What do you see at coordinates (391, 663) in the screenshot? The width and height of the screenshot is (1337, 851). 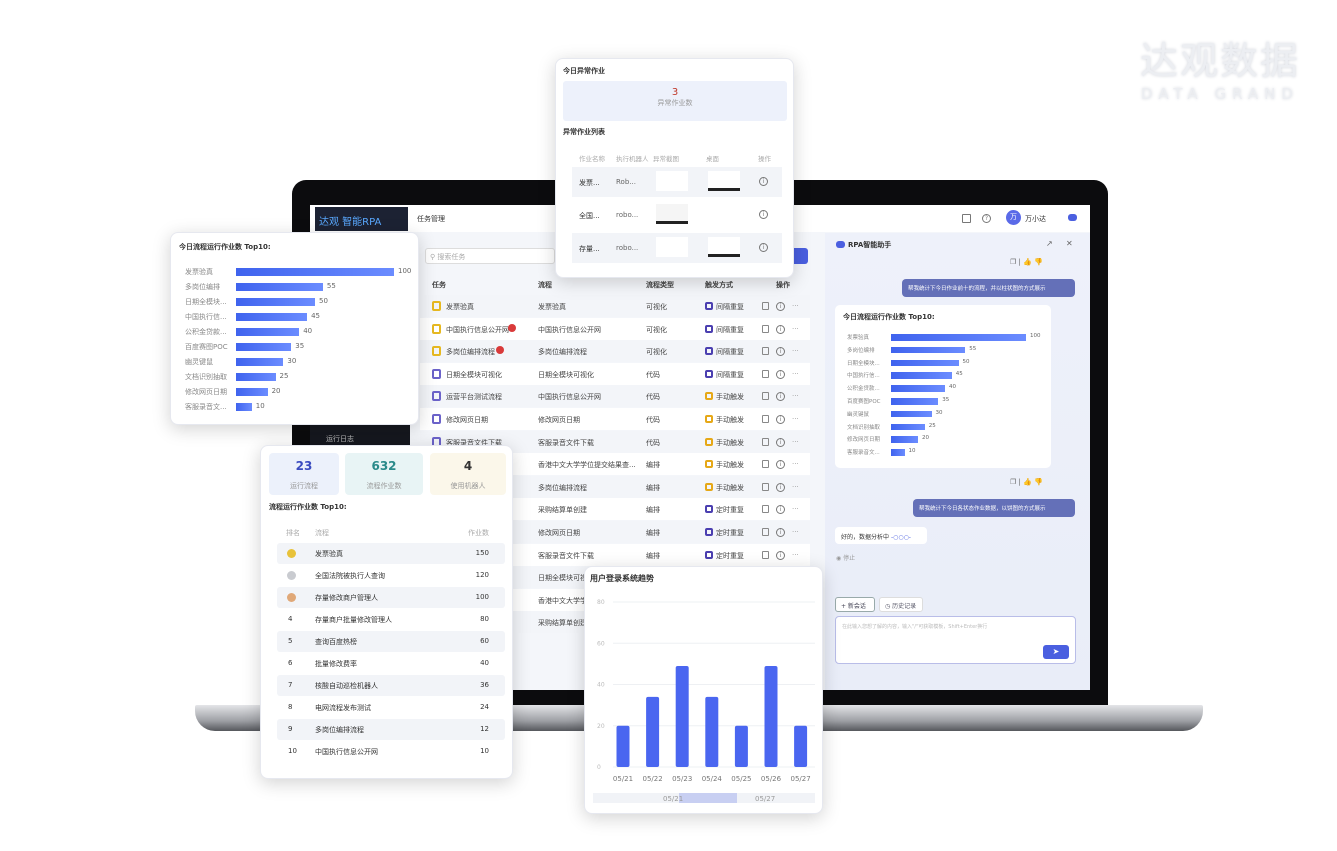 I see `rank-row: 6 批量修改费率 40` at bounding box center [391, 663].